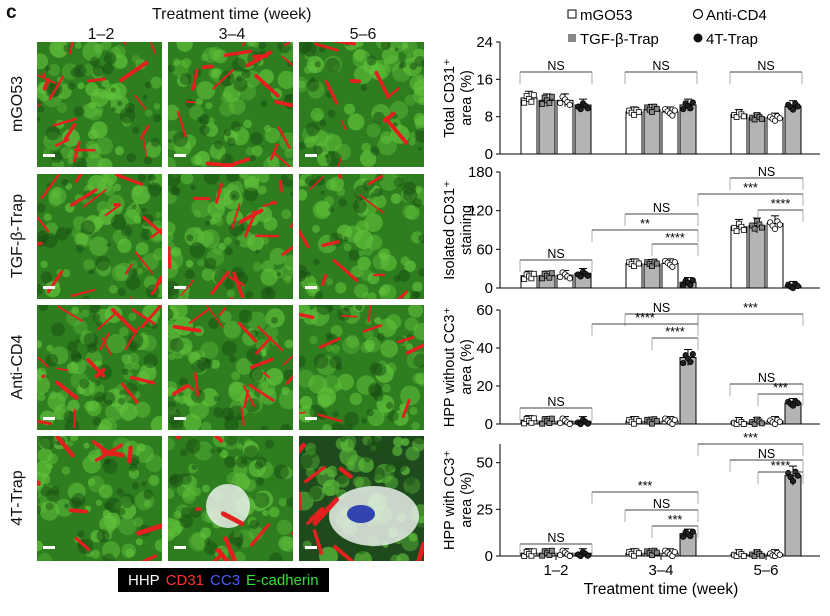 This screenshot has height=616, width=830. I want to click on stain-label-hhp: HHP, so click(144, 580).